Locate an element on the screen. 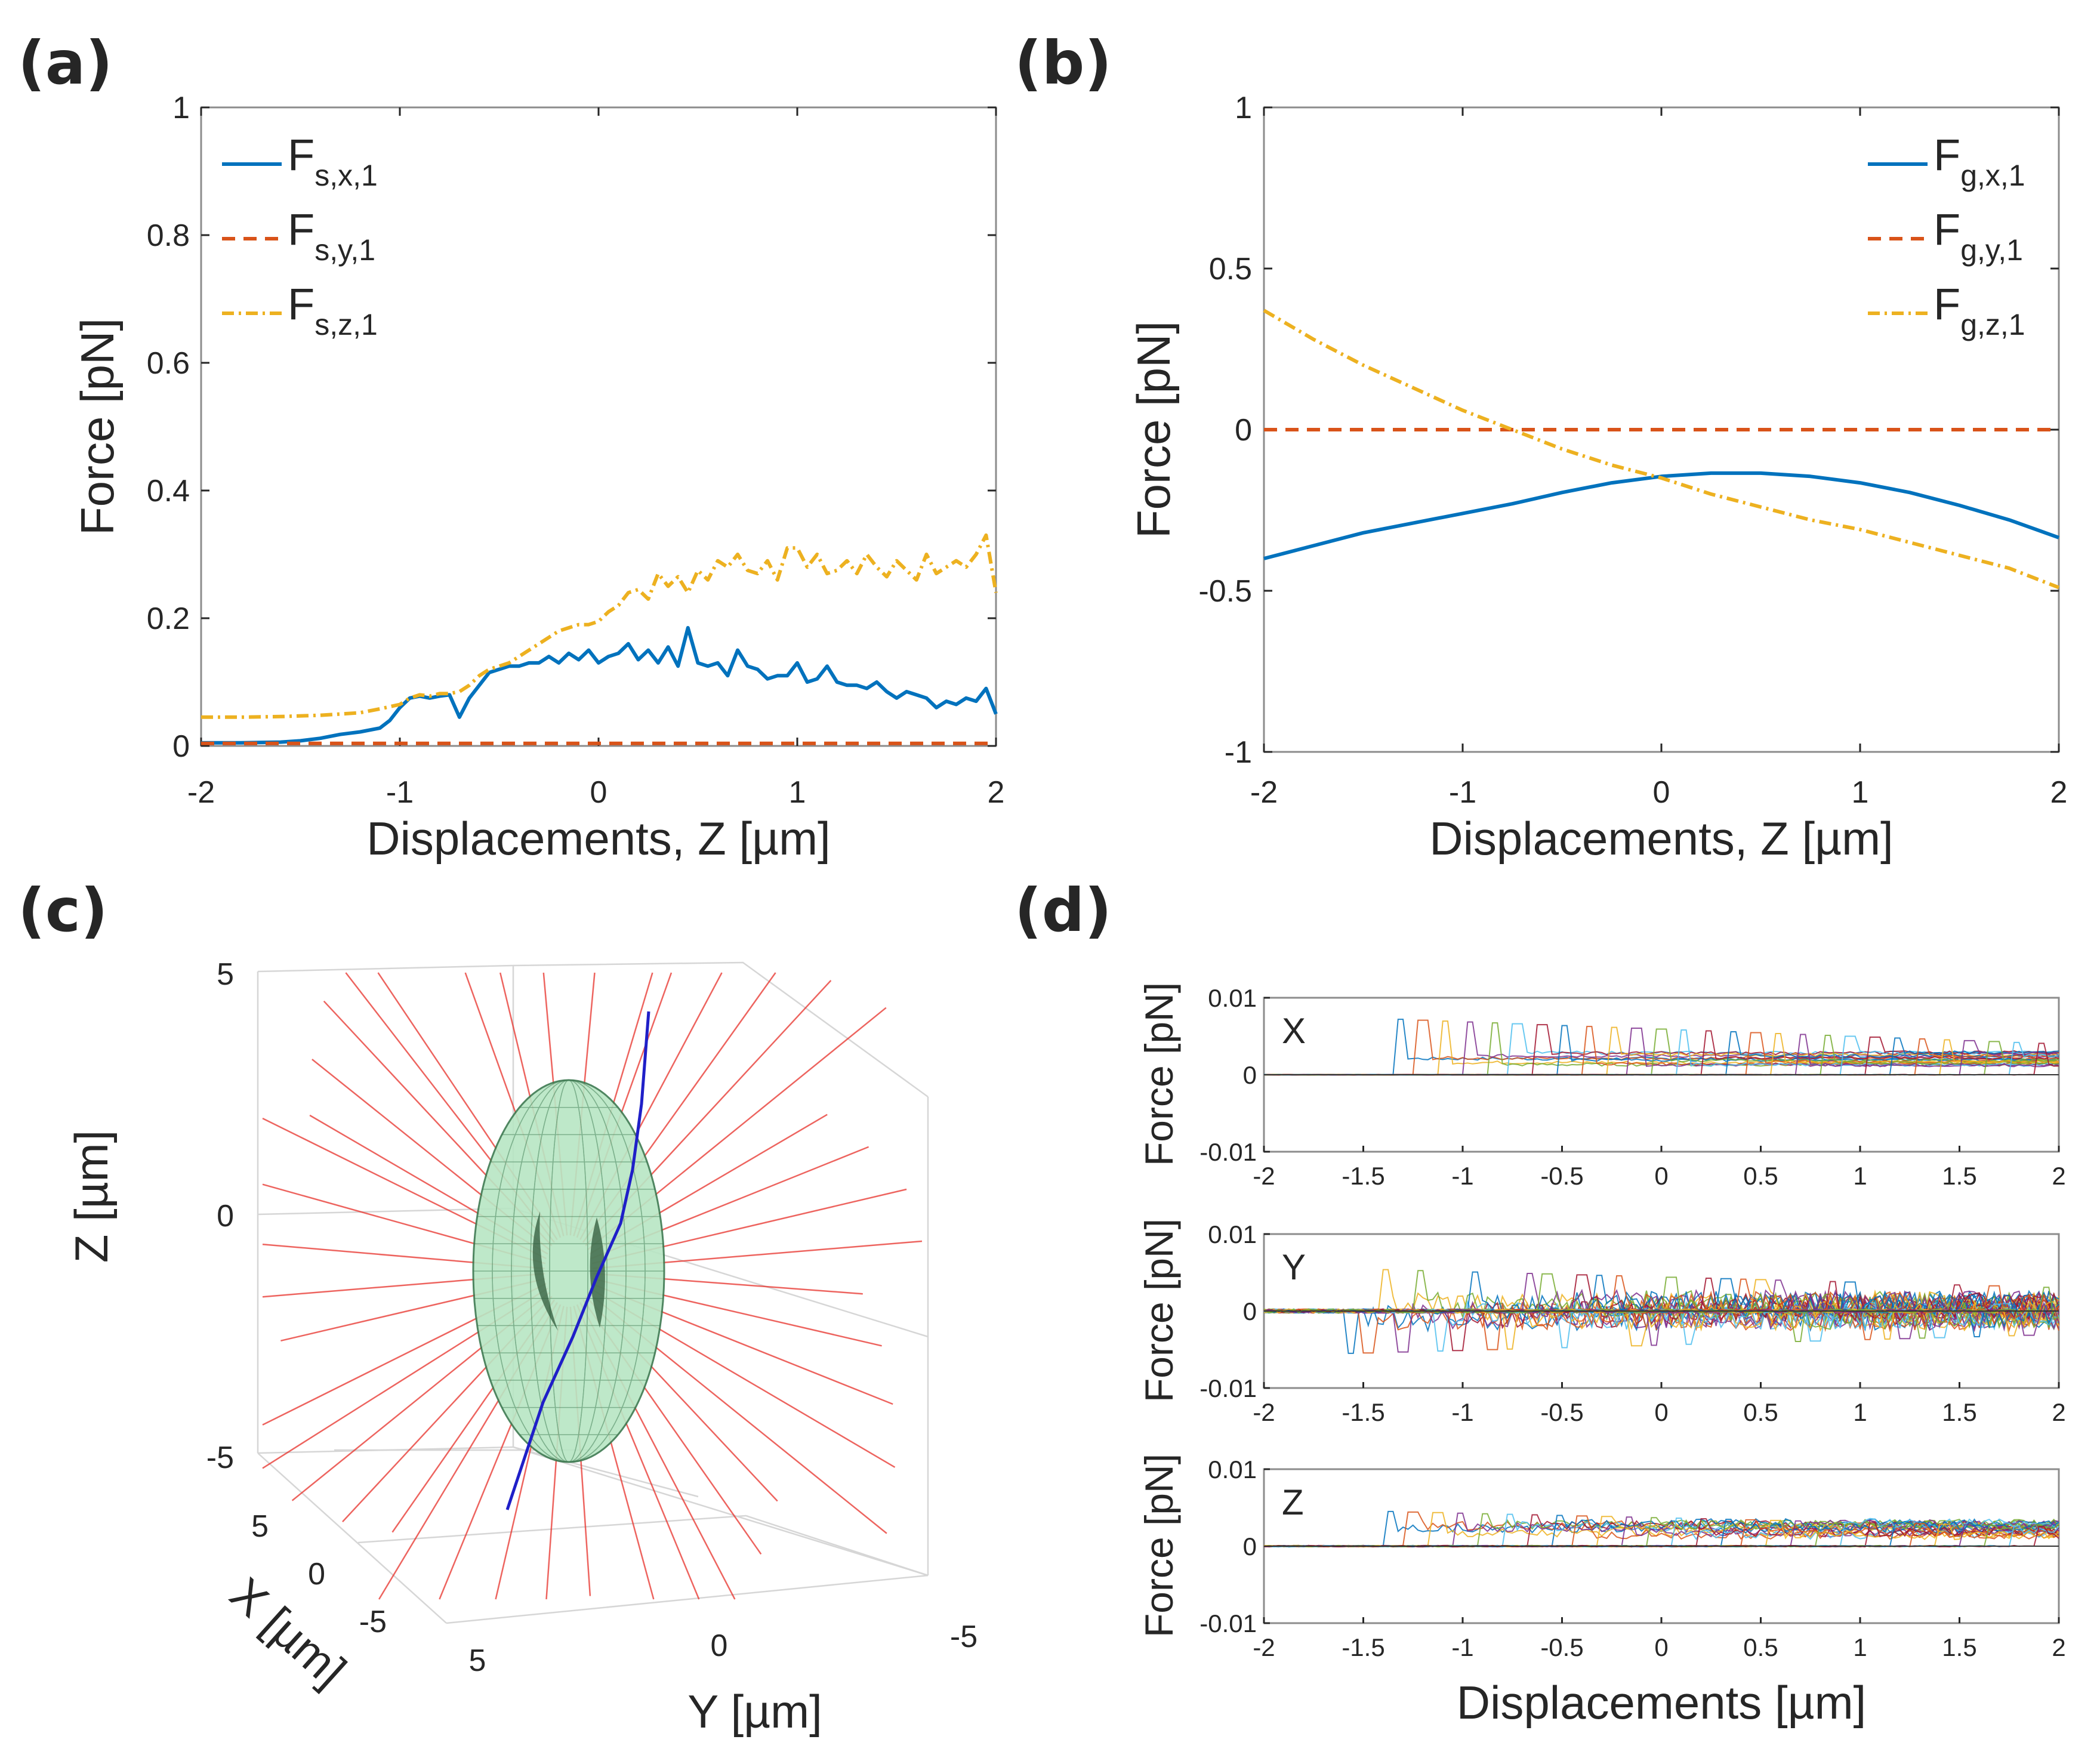  ellipsoid-mesh is located at coordinates (568, 1272).